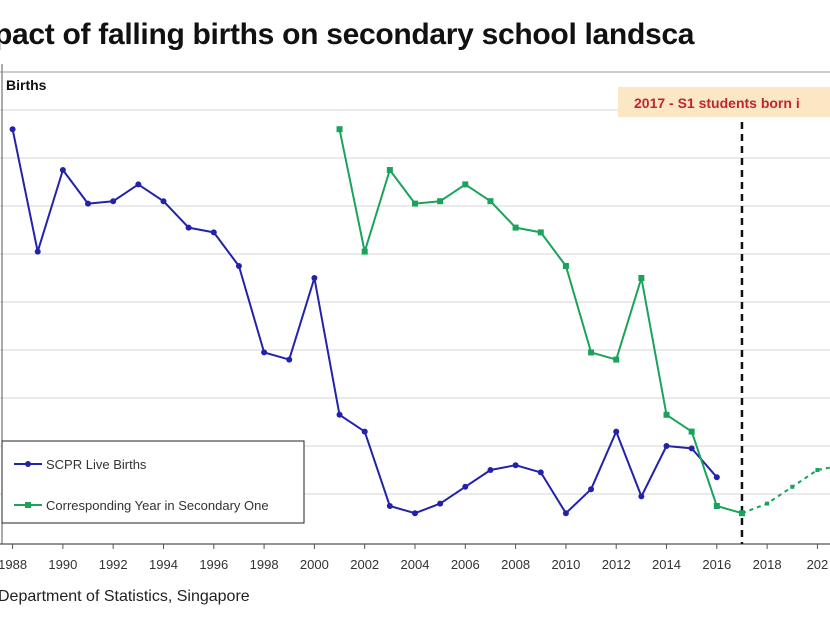 The height and width of the screenshot is (622, 830). Describe the element at coordinates (125, 596) in the screenshot. I see `source-note: Department of Statistics, Singapore` at that location.